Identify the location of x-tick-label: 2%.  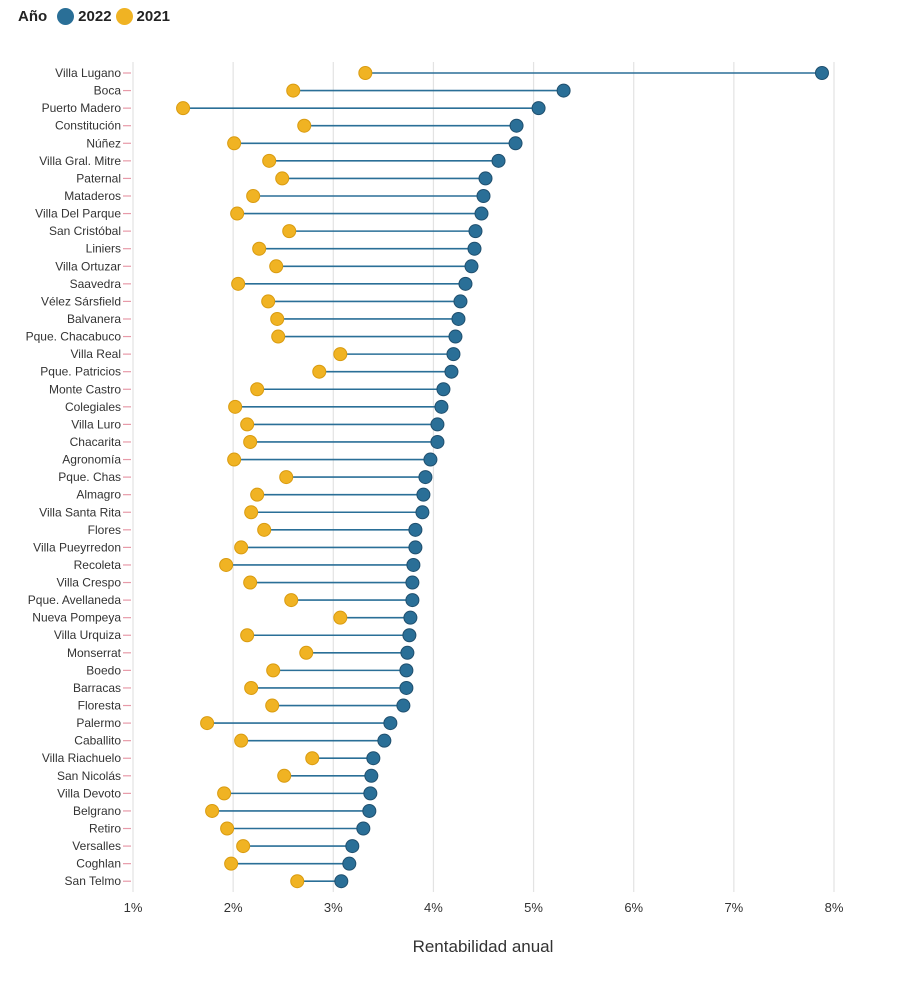
(233, 907).